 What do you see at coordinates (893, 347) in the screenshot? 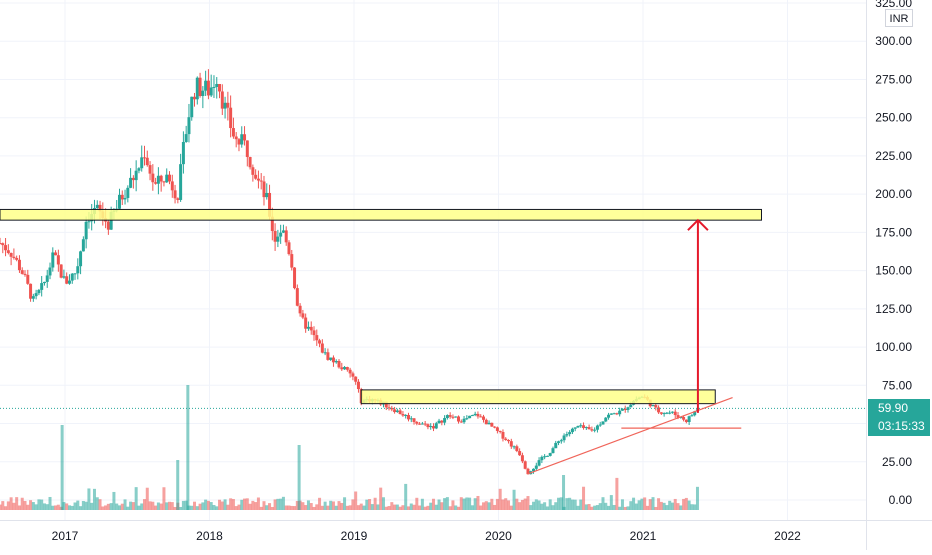
I see `price-tick-label: 100.00` at bounding box center [893, 347].